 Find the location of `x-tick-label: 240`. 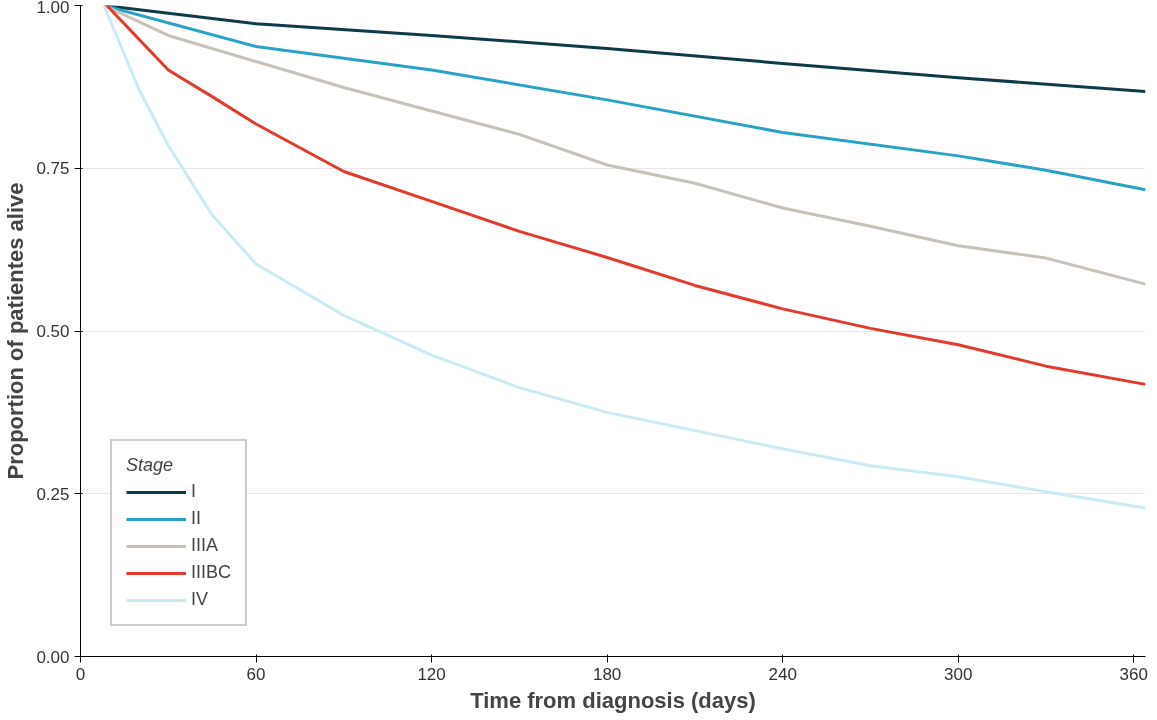

x-tick-label: 240 is located at coordinates (782, 674).